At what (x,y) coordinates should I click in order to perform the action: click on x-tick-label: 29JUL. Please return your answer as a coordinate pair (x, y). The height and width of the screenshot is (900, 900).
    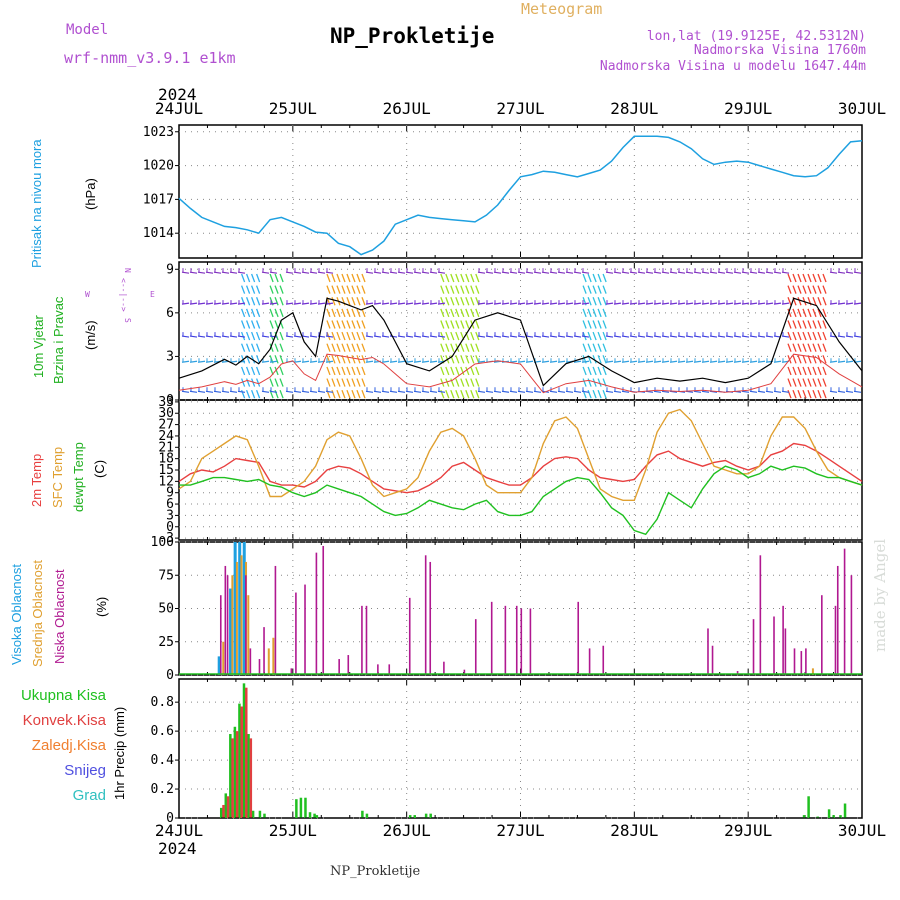
    Looking at the image, I should click on (748, 830).